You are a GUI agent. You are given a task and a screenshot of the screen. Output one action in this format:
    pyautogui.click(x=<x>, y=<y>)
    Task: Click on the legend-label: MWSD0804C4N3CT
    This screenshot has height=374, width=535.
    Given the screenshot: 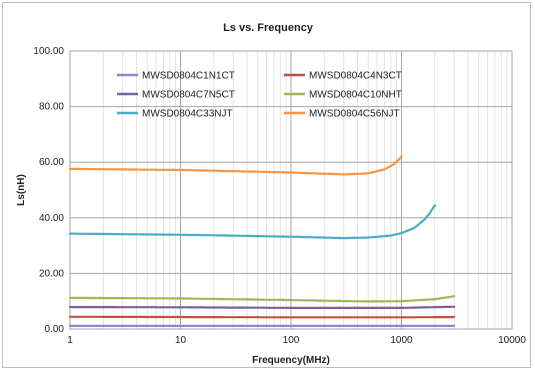 What is the action you would take?
    pyautogui.click(x=355, y=76)
    